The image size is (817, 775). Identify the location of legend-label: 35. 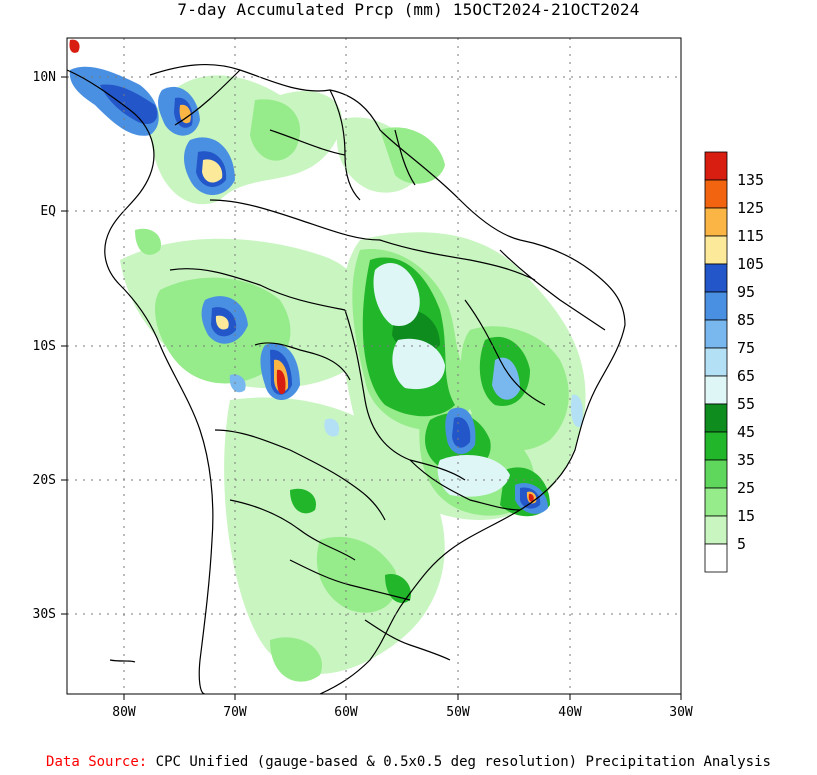
(746, 460).